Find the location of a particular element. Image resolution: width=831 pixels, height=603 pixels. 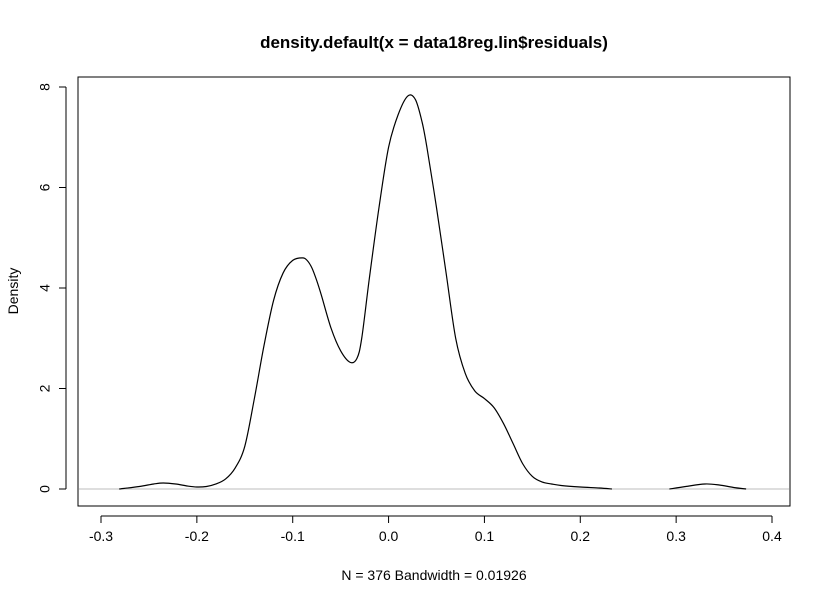

x-axis: -0.3 -0.2 -0.1 0.0 0.1 0.2 0.3 0.4 is located at coordinates (435, 529).